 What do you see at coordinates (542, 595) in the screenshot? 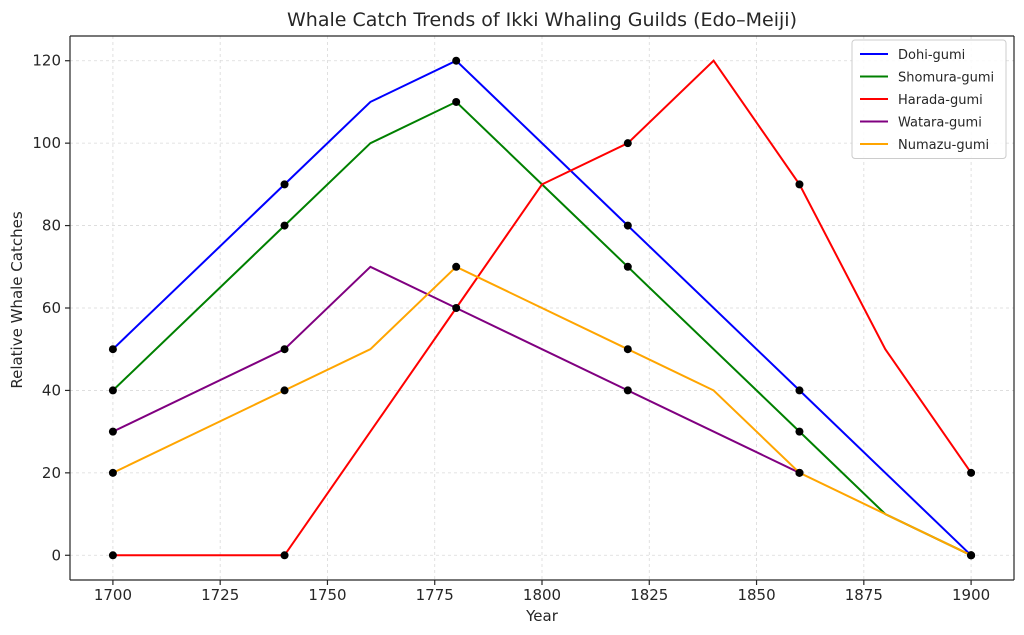
I see `x-tick-label: 1800` at bounding box center [542, 595].